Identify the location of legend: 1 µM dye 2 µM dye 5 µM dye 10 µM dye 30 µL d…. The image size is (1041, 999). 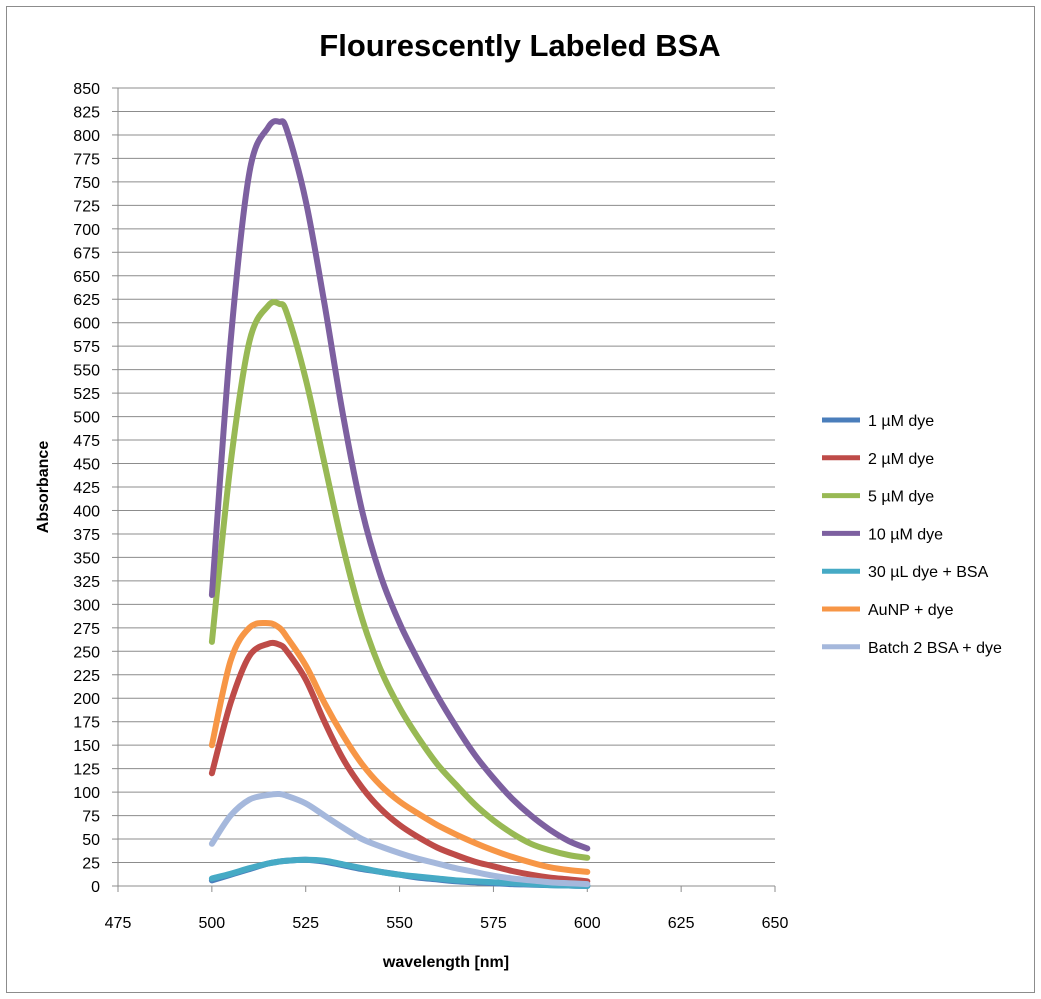
(912, 535).